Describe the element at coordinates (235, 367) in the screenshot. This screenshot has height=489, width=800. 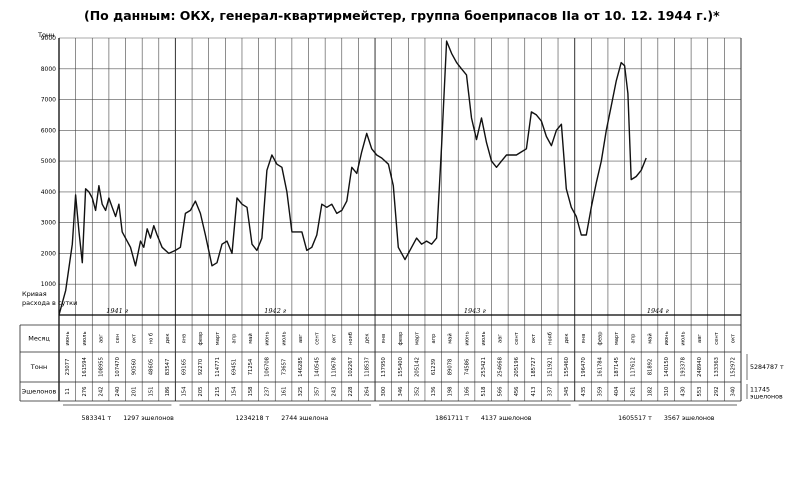
I see `tons-value: 69451` at that location.